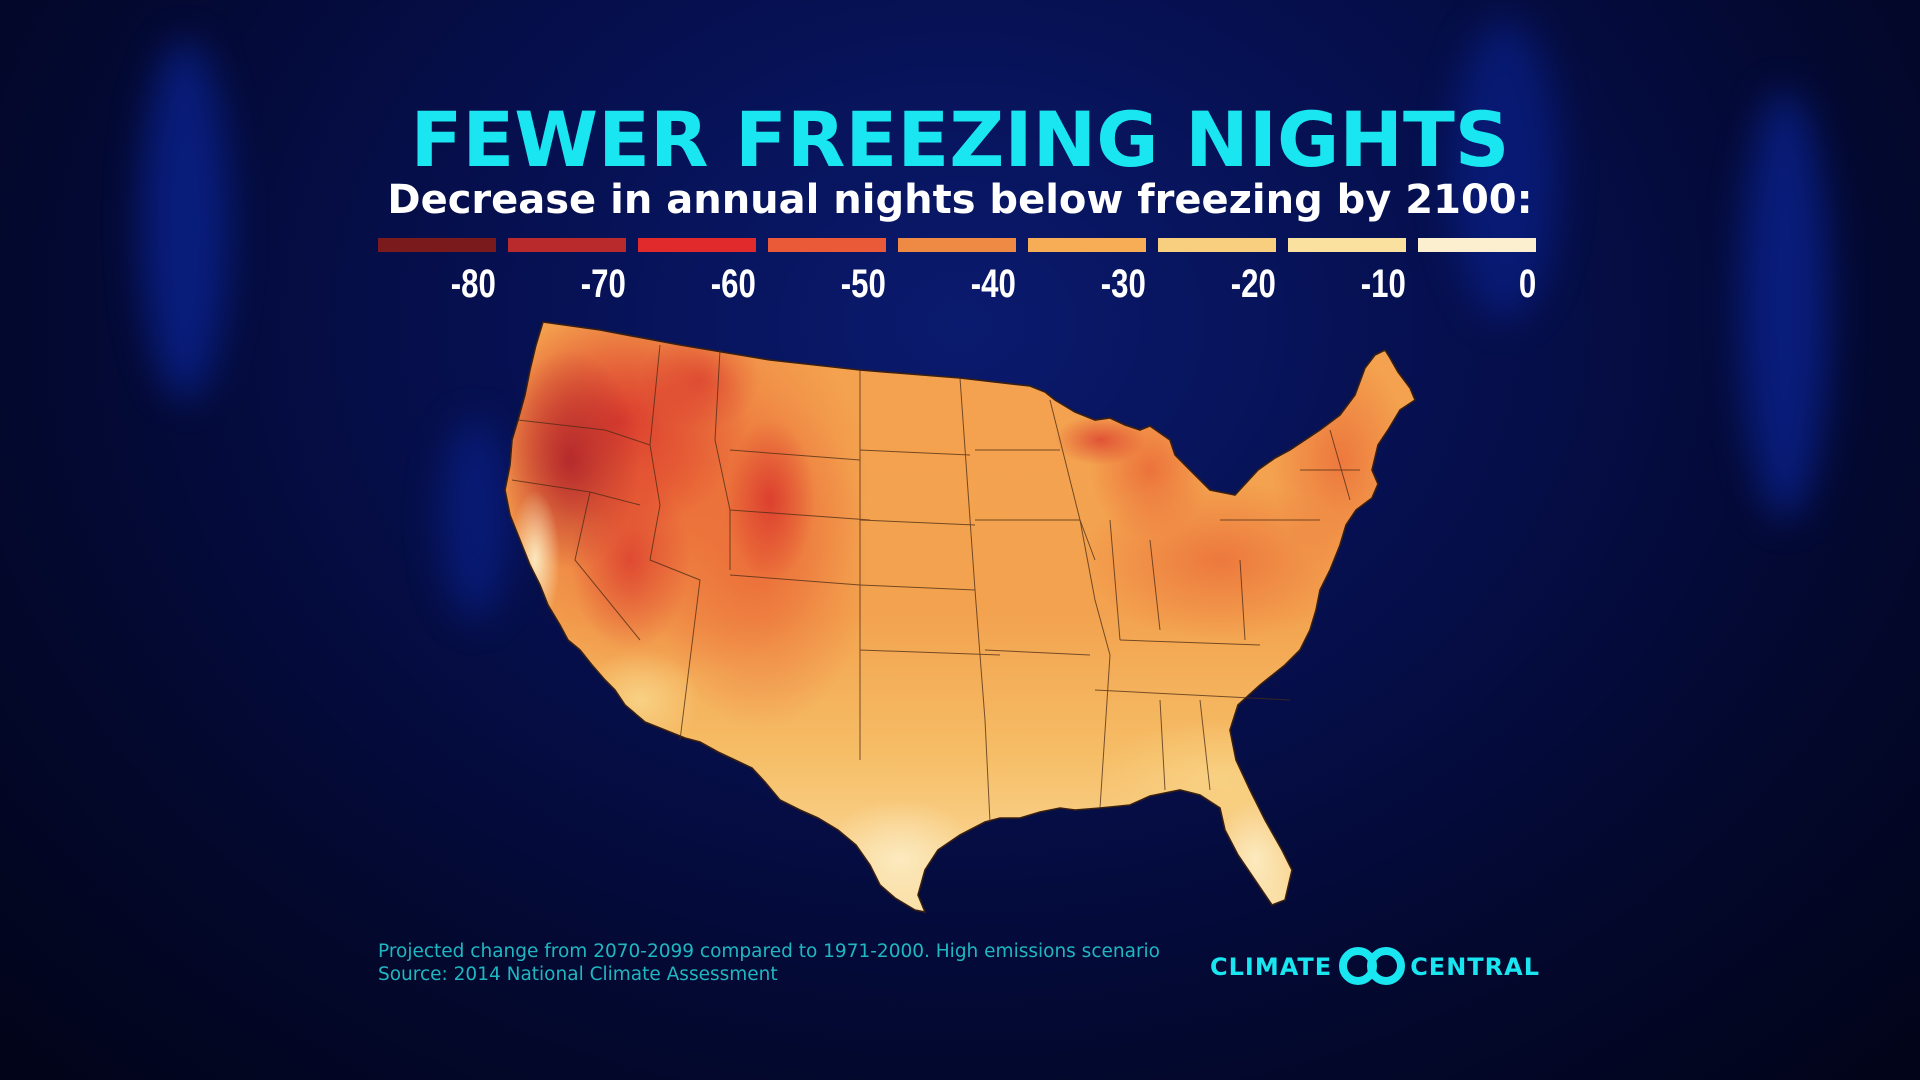 Image resolution: width=1920 pixels, height=1080 pixels. What do you see at coordinates (1217, 272) in the screenshot?
I see `legend-item: -20` at bounding box center [1217, 272].